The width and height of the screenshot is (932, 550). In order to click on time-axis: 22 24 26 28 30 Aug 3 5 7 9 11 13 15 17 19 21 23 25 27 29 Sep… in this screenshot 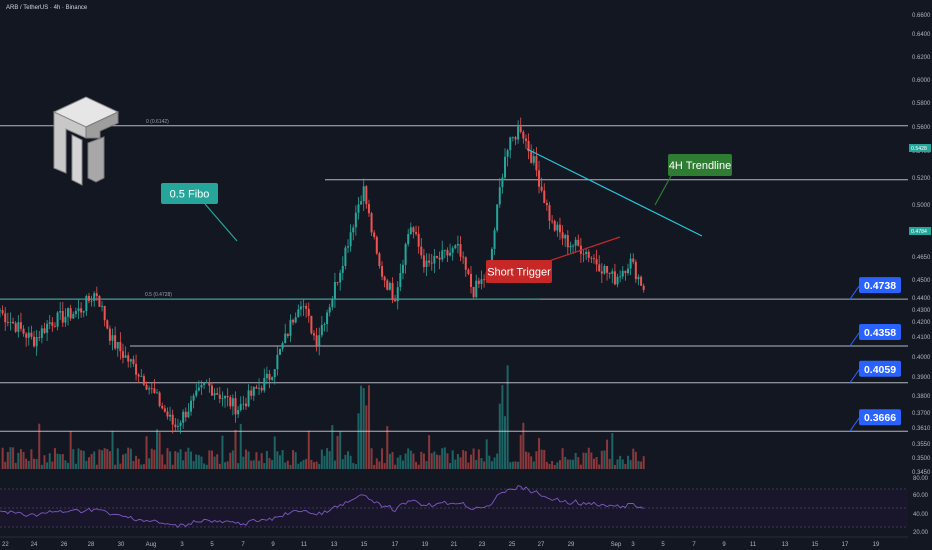, I will do `click(454, 542)`.